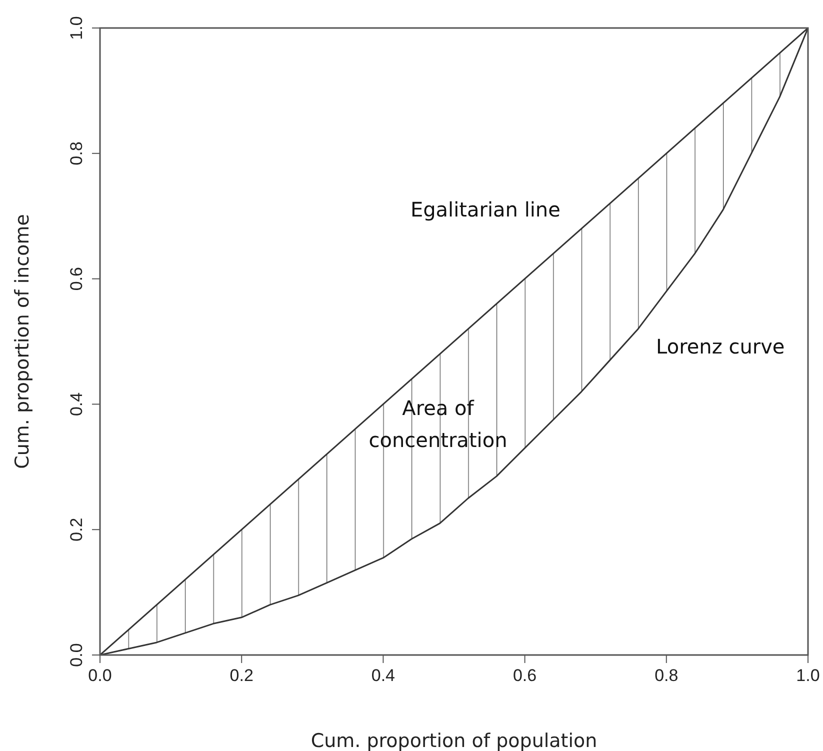 This screenshot has width=823, height=751. Describe the element at coordinates (76, 530) in the screenshot. I see `y-tick-label: 0.2` at that location.